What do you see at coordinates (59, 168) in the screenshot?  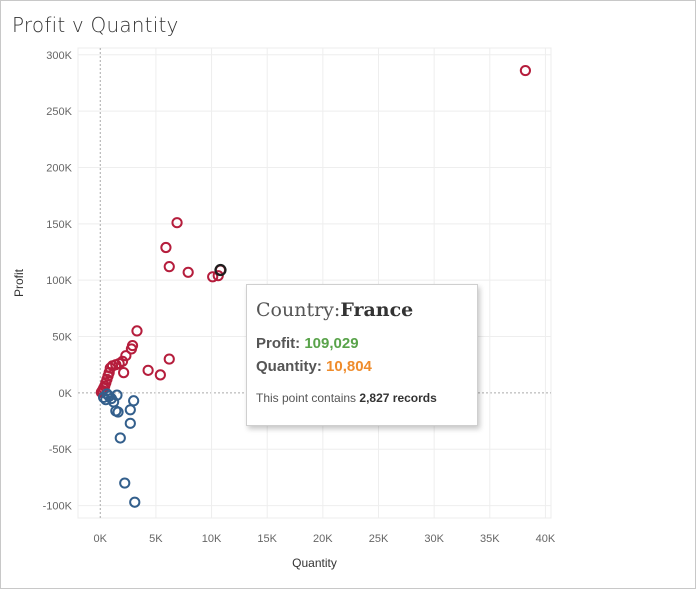 I see `y-tick-label: 200K` at bounding box center [59, 168].